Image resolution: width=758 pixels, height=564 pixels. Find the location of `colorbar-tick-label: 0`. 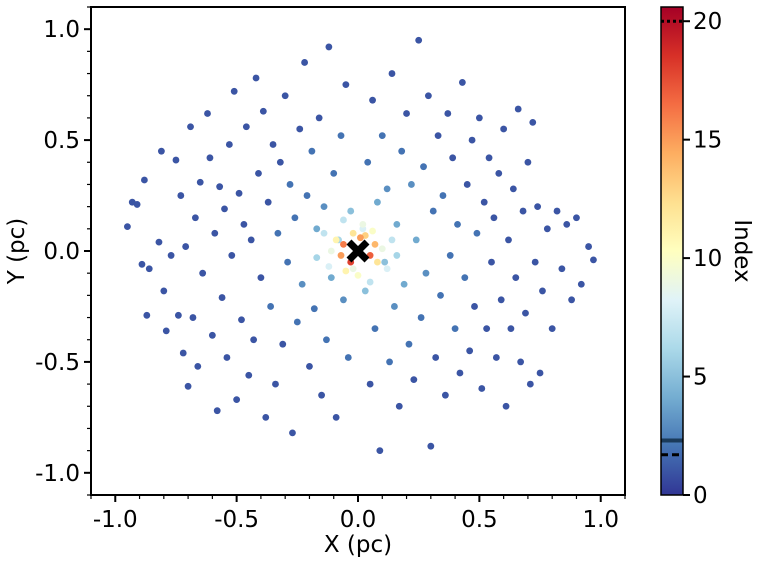

colorbar-tick-label: 0 is located at coordinates (700, 496).